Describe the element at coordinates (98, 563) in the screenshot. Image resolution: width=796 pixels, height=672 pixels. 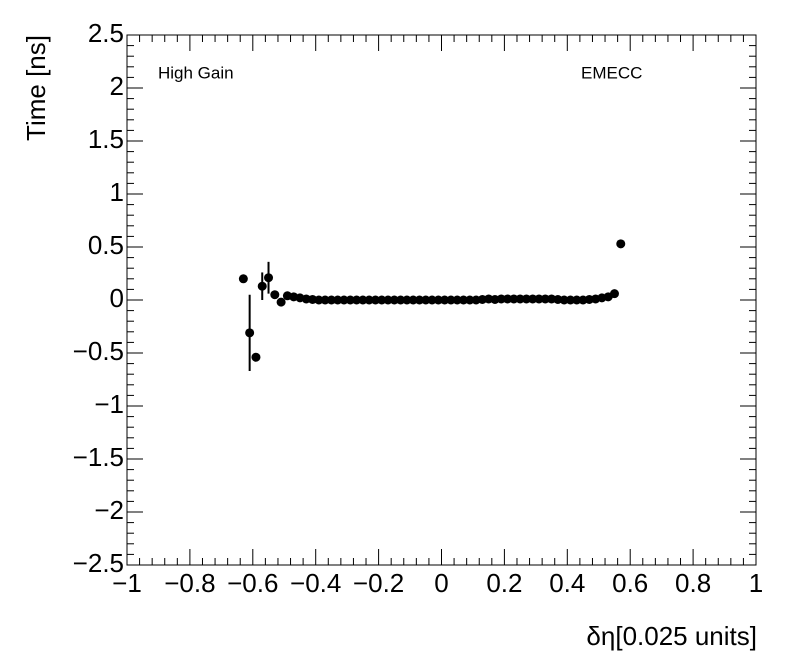
I see `y-tick-label: −2.5` at that location.